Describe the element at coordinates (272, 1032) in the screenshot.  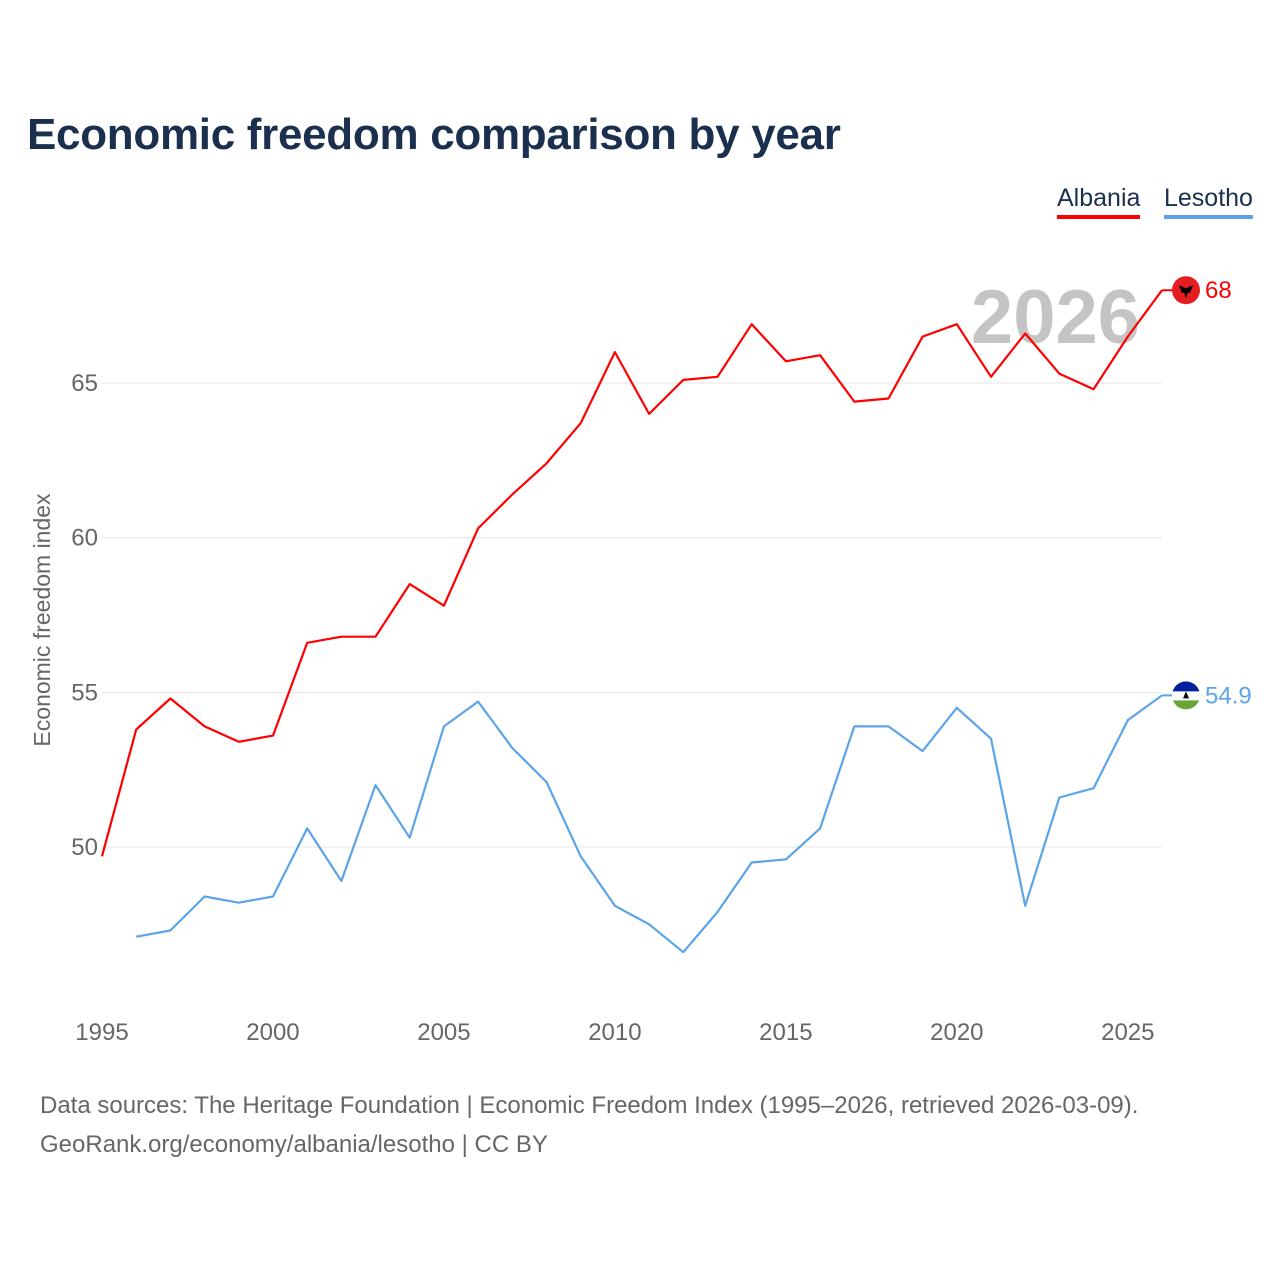
I see `x-tick-label: 2000` at that location.